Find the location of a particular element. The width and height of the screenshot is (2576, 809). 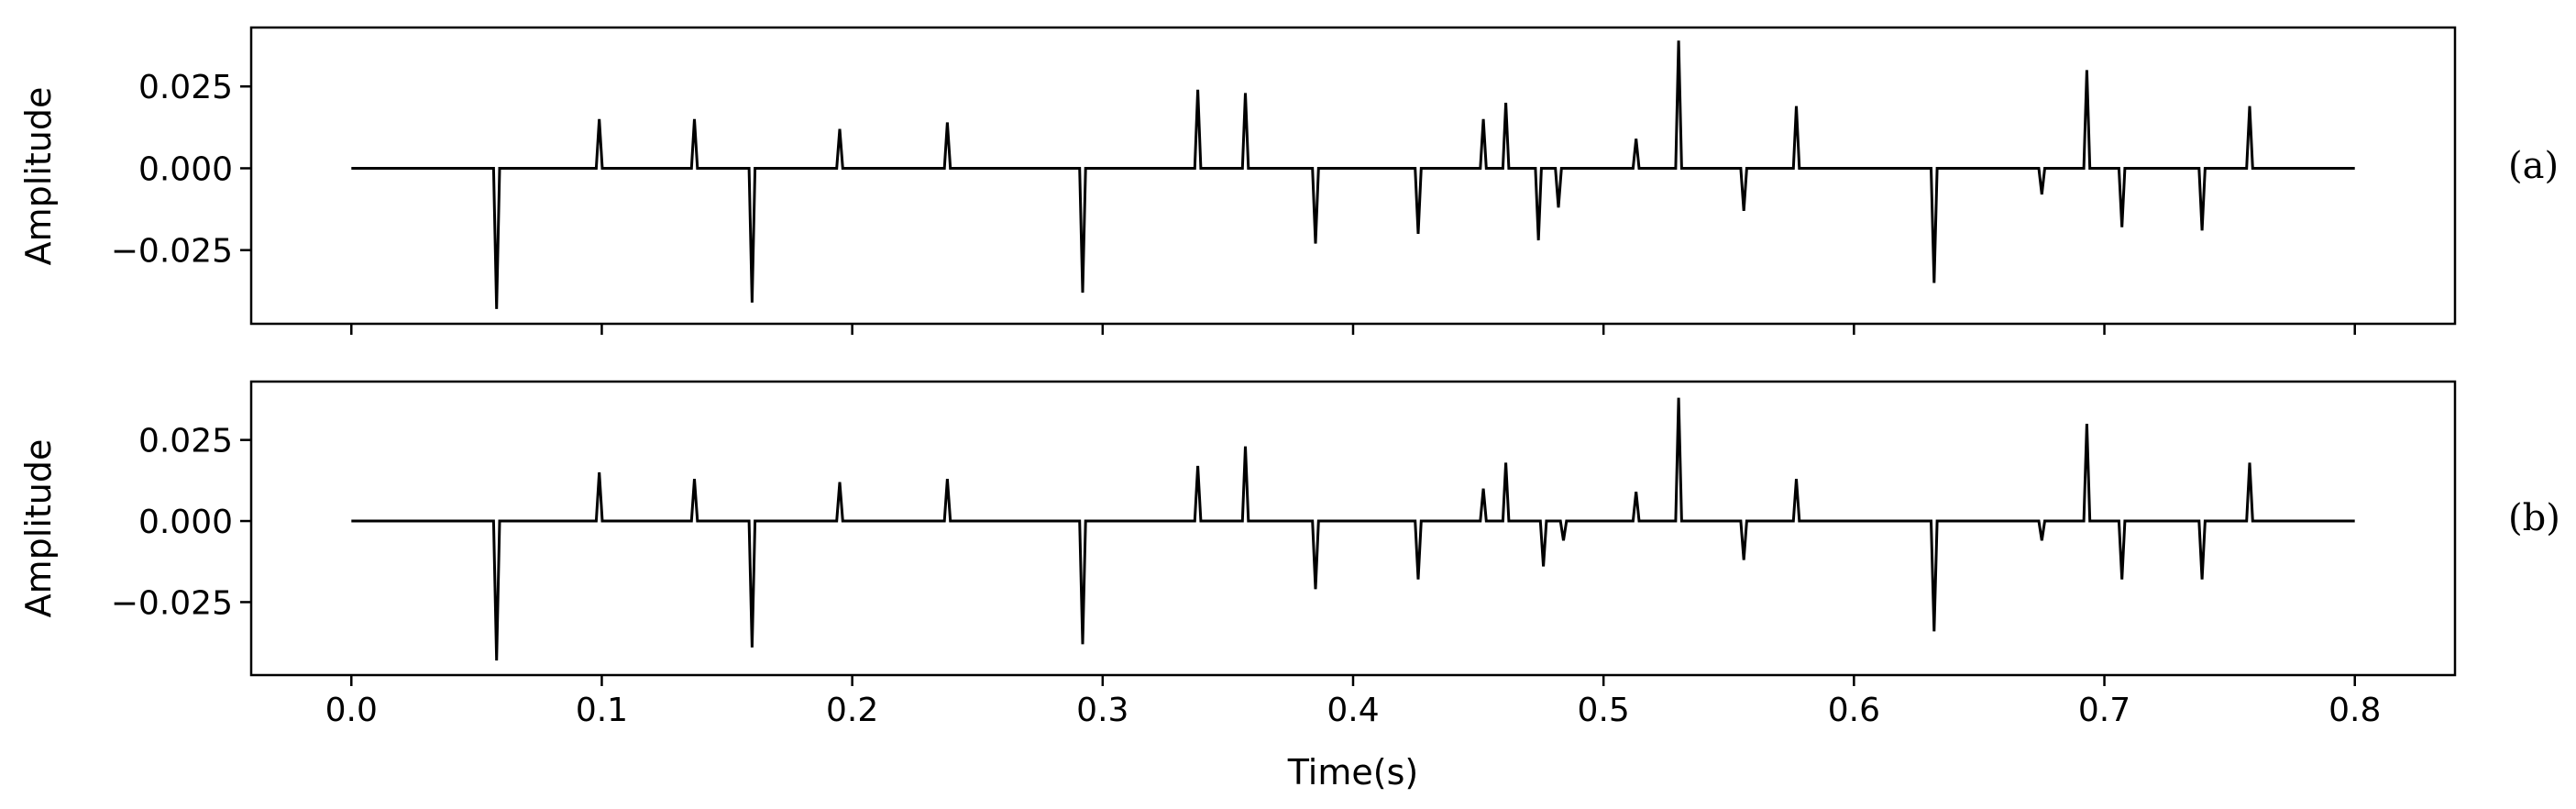

panel-b-y-ticks: −0.025 0.000 0.025 is located at coordinates (181, 522).